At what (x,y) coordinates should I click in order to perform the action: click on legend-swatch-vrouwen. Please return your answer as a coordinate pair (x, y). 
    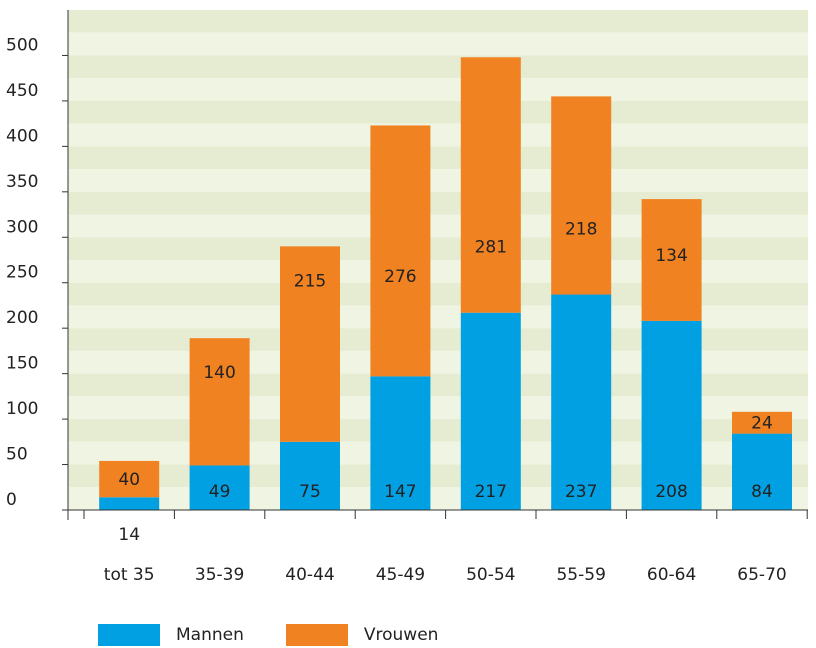
    Looking at the image, I should click on (316, 635).